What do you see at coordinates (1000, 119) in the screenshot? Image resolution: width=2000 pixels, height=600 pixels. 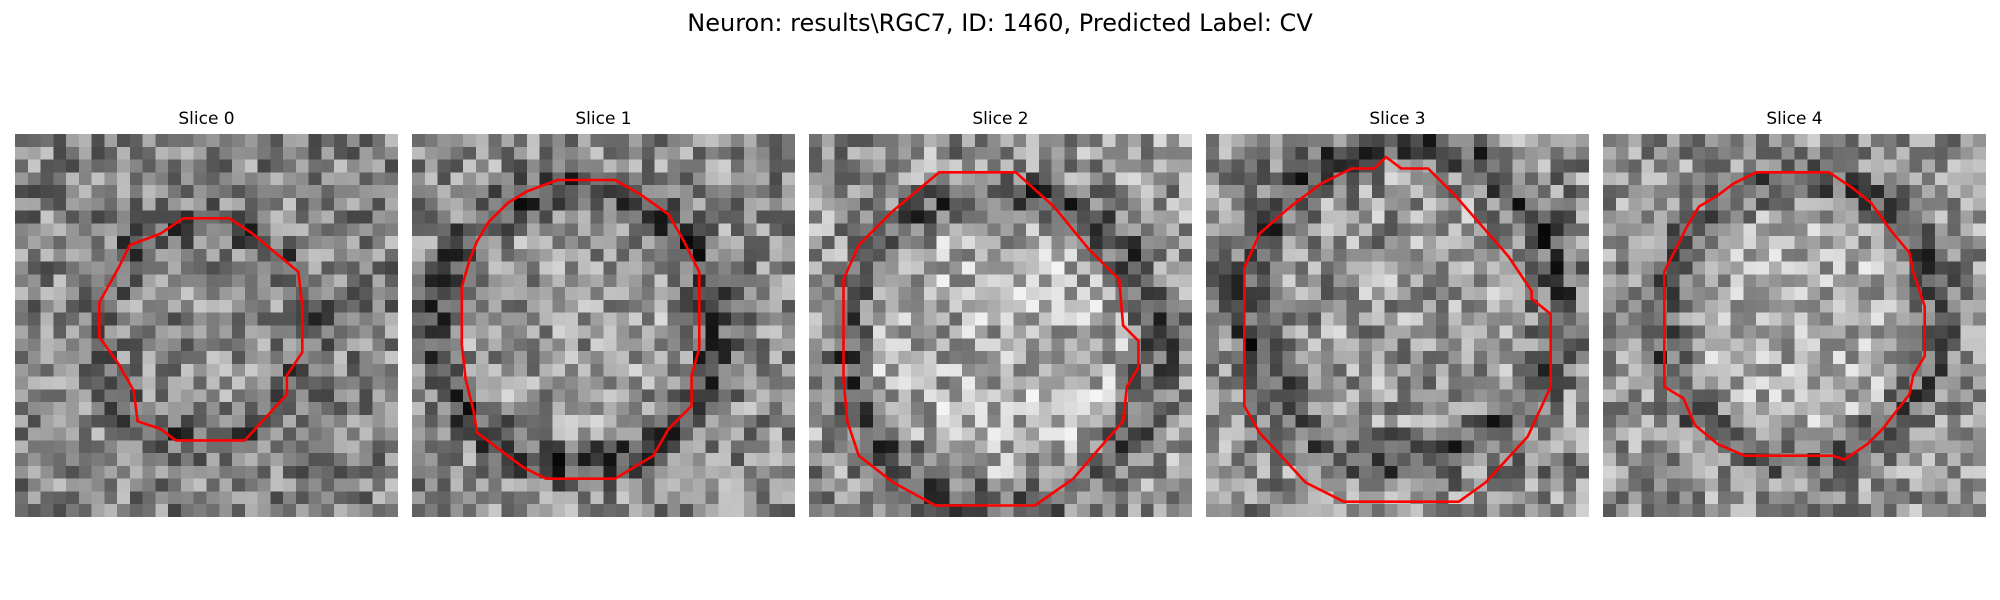 I see `slice-title-2: Slice 2` at bounding box center [1000, 119].